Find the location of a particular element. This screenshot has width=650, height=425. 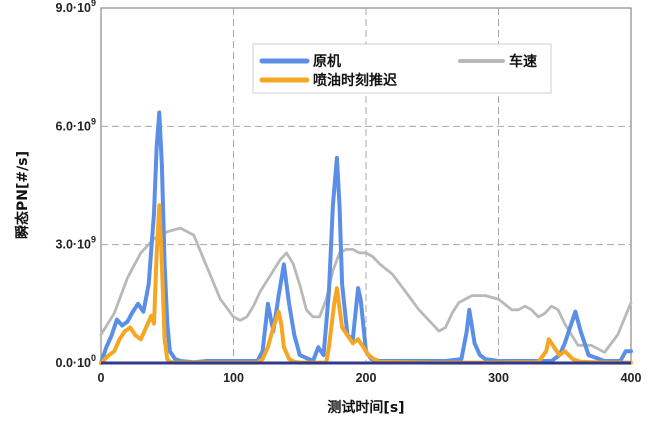

x-tick-labels: 0 100 200 300 400 is located at coordinates (370, 378).